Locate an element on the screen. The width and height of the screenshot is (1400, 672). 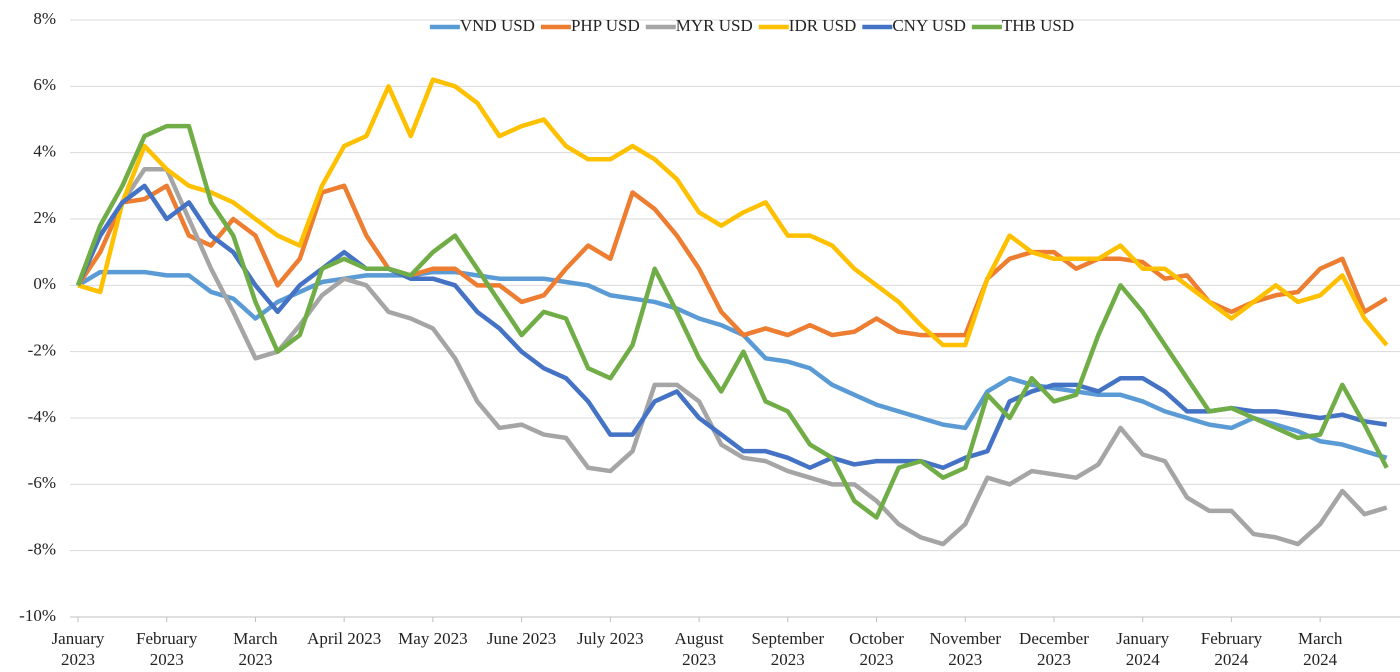
y-tick-label: 0% is located at coordinates (44, 283).